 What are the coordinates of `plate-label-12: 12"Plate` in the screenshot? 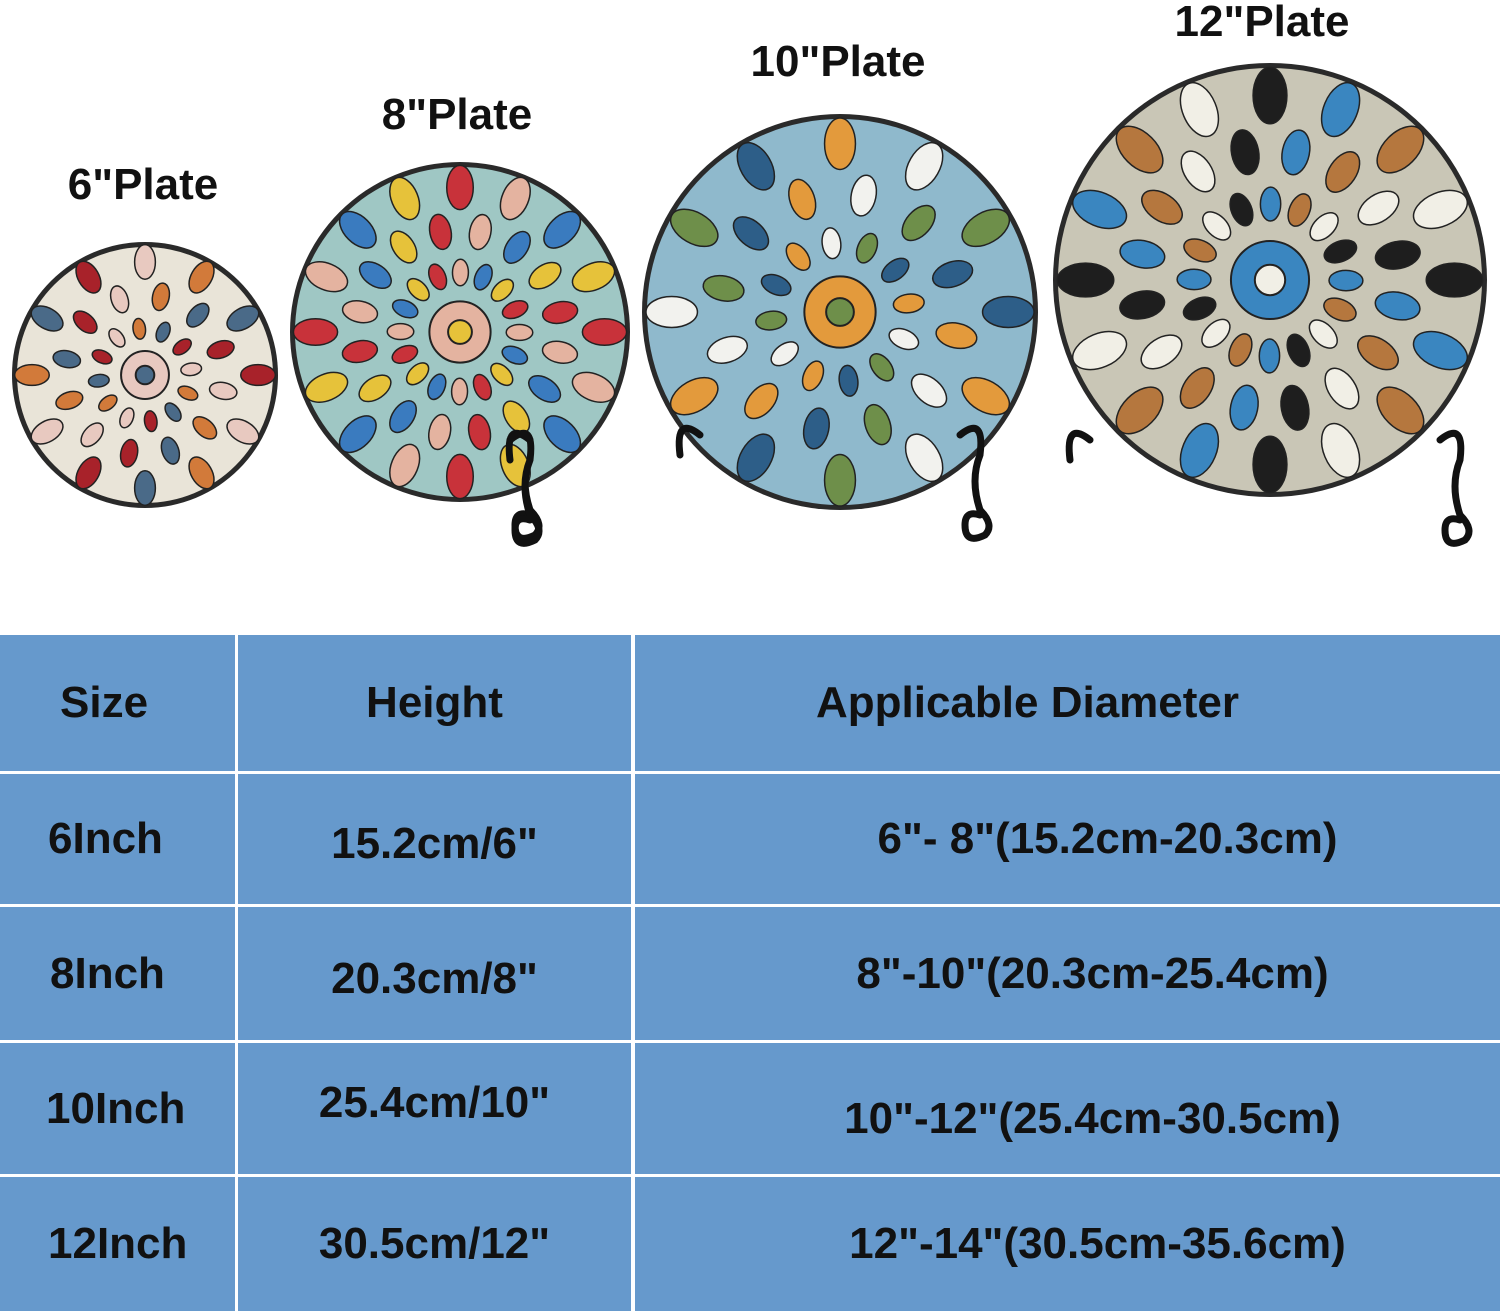 It's located at (1262, 23).